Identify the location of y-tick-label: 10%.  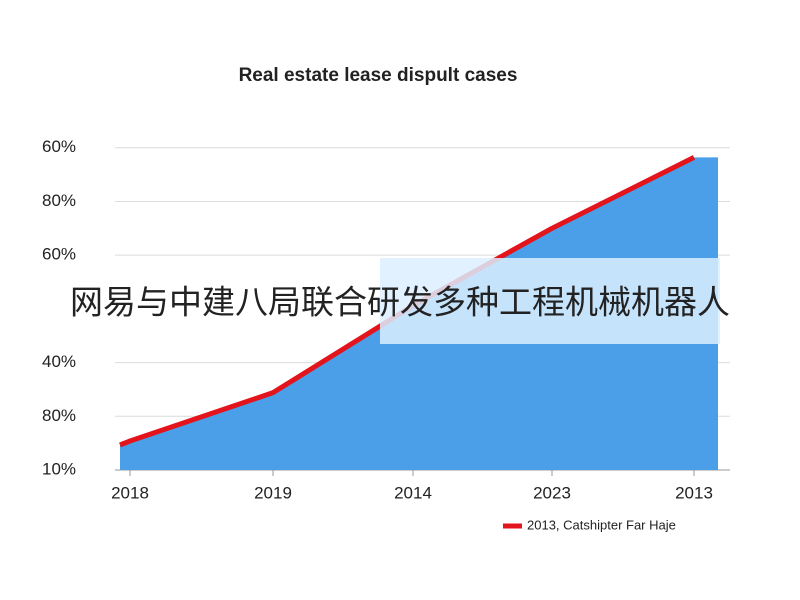
(59, 468).